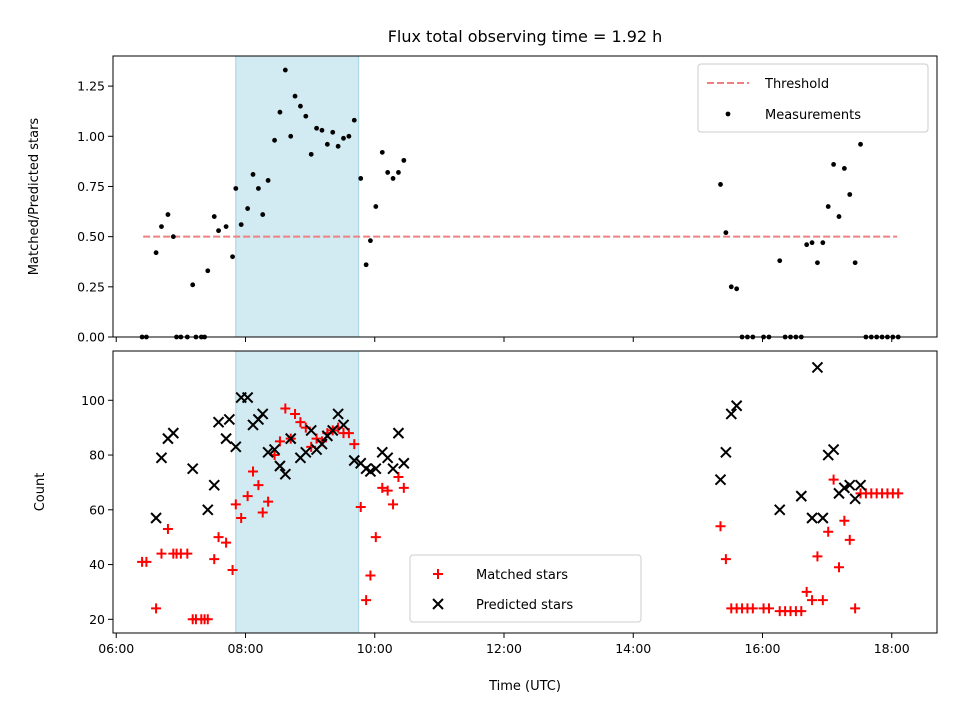 This screenshot has width=960, height=720. I want to click on top-y-tick-label: 1.25, so click(91, 86).